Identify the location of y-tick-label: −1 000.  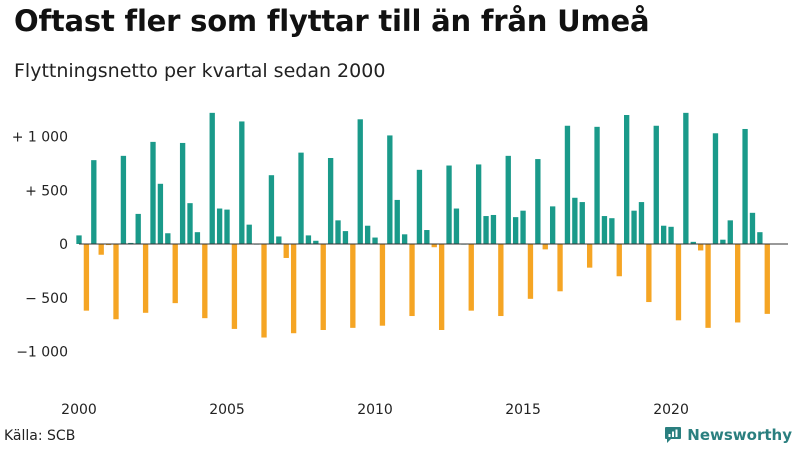
(42, 353).